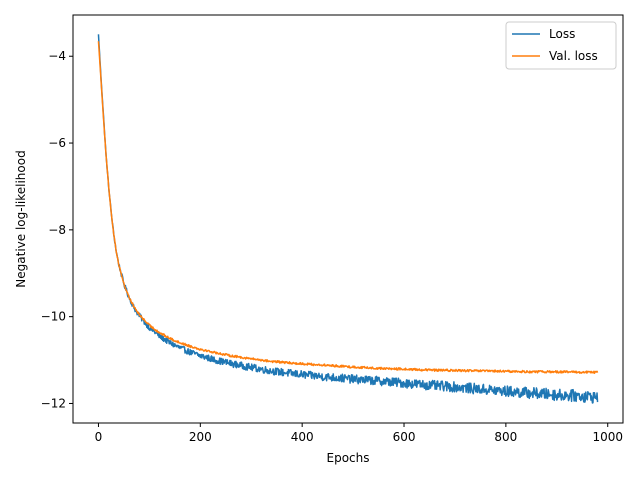 This screenshot has height=480, width=640. What do you see at coordinates (505, 437) in the screenshot?
I see `x-tick-label: 800` at bounding box center [505, 437].